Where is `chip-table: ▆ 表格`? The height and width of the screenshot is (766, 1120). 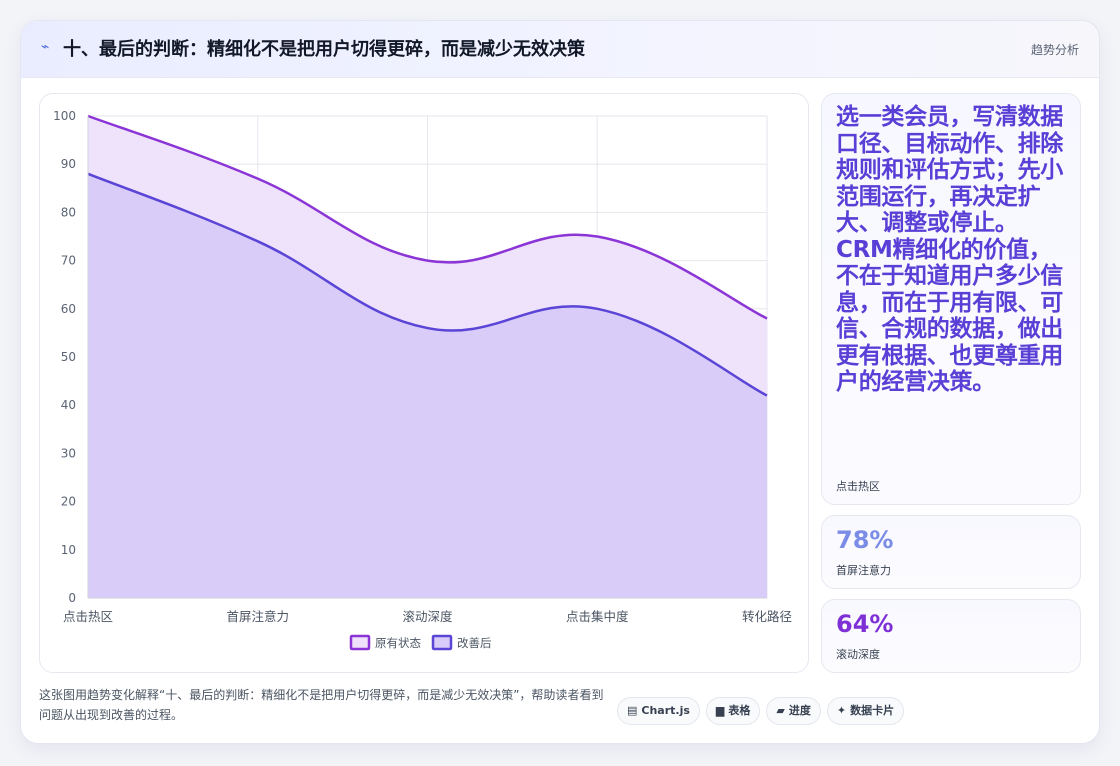 chip-table: ▆ 表格 is located at coordinates (733, 711).